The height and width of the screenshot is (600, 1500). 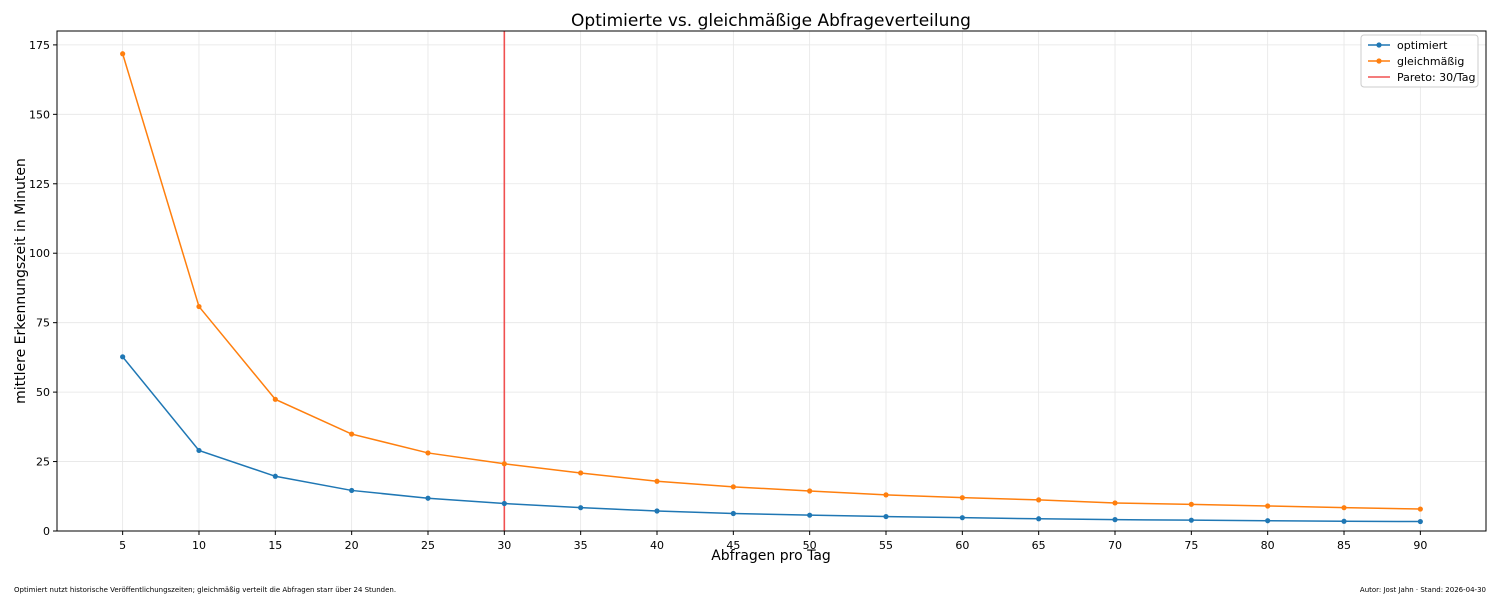 What do you see at coordinates (1420, 545) in the screenshot?
I see `x-tick-label: 90` at bounding box center [1420, 545].